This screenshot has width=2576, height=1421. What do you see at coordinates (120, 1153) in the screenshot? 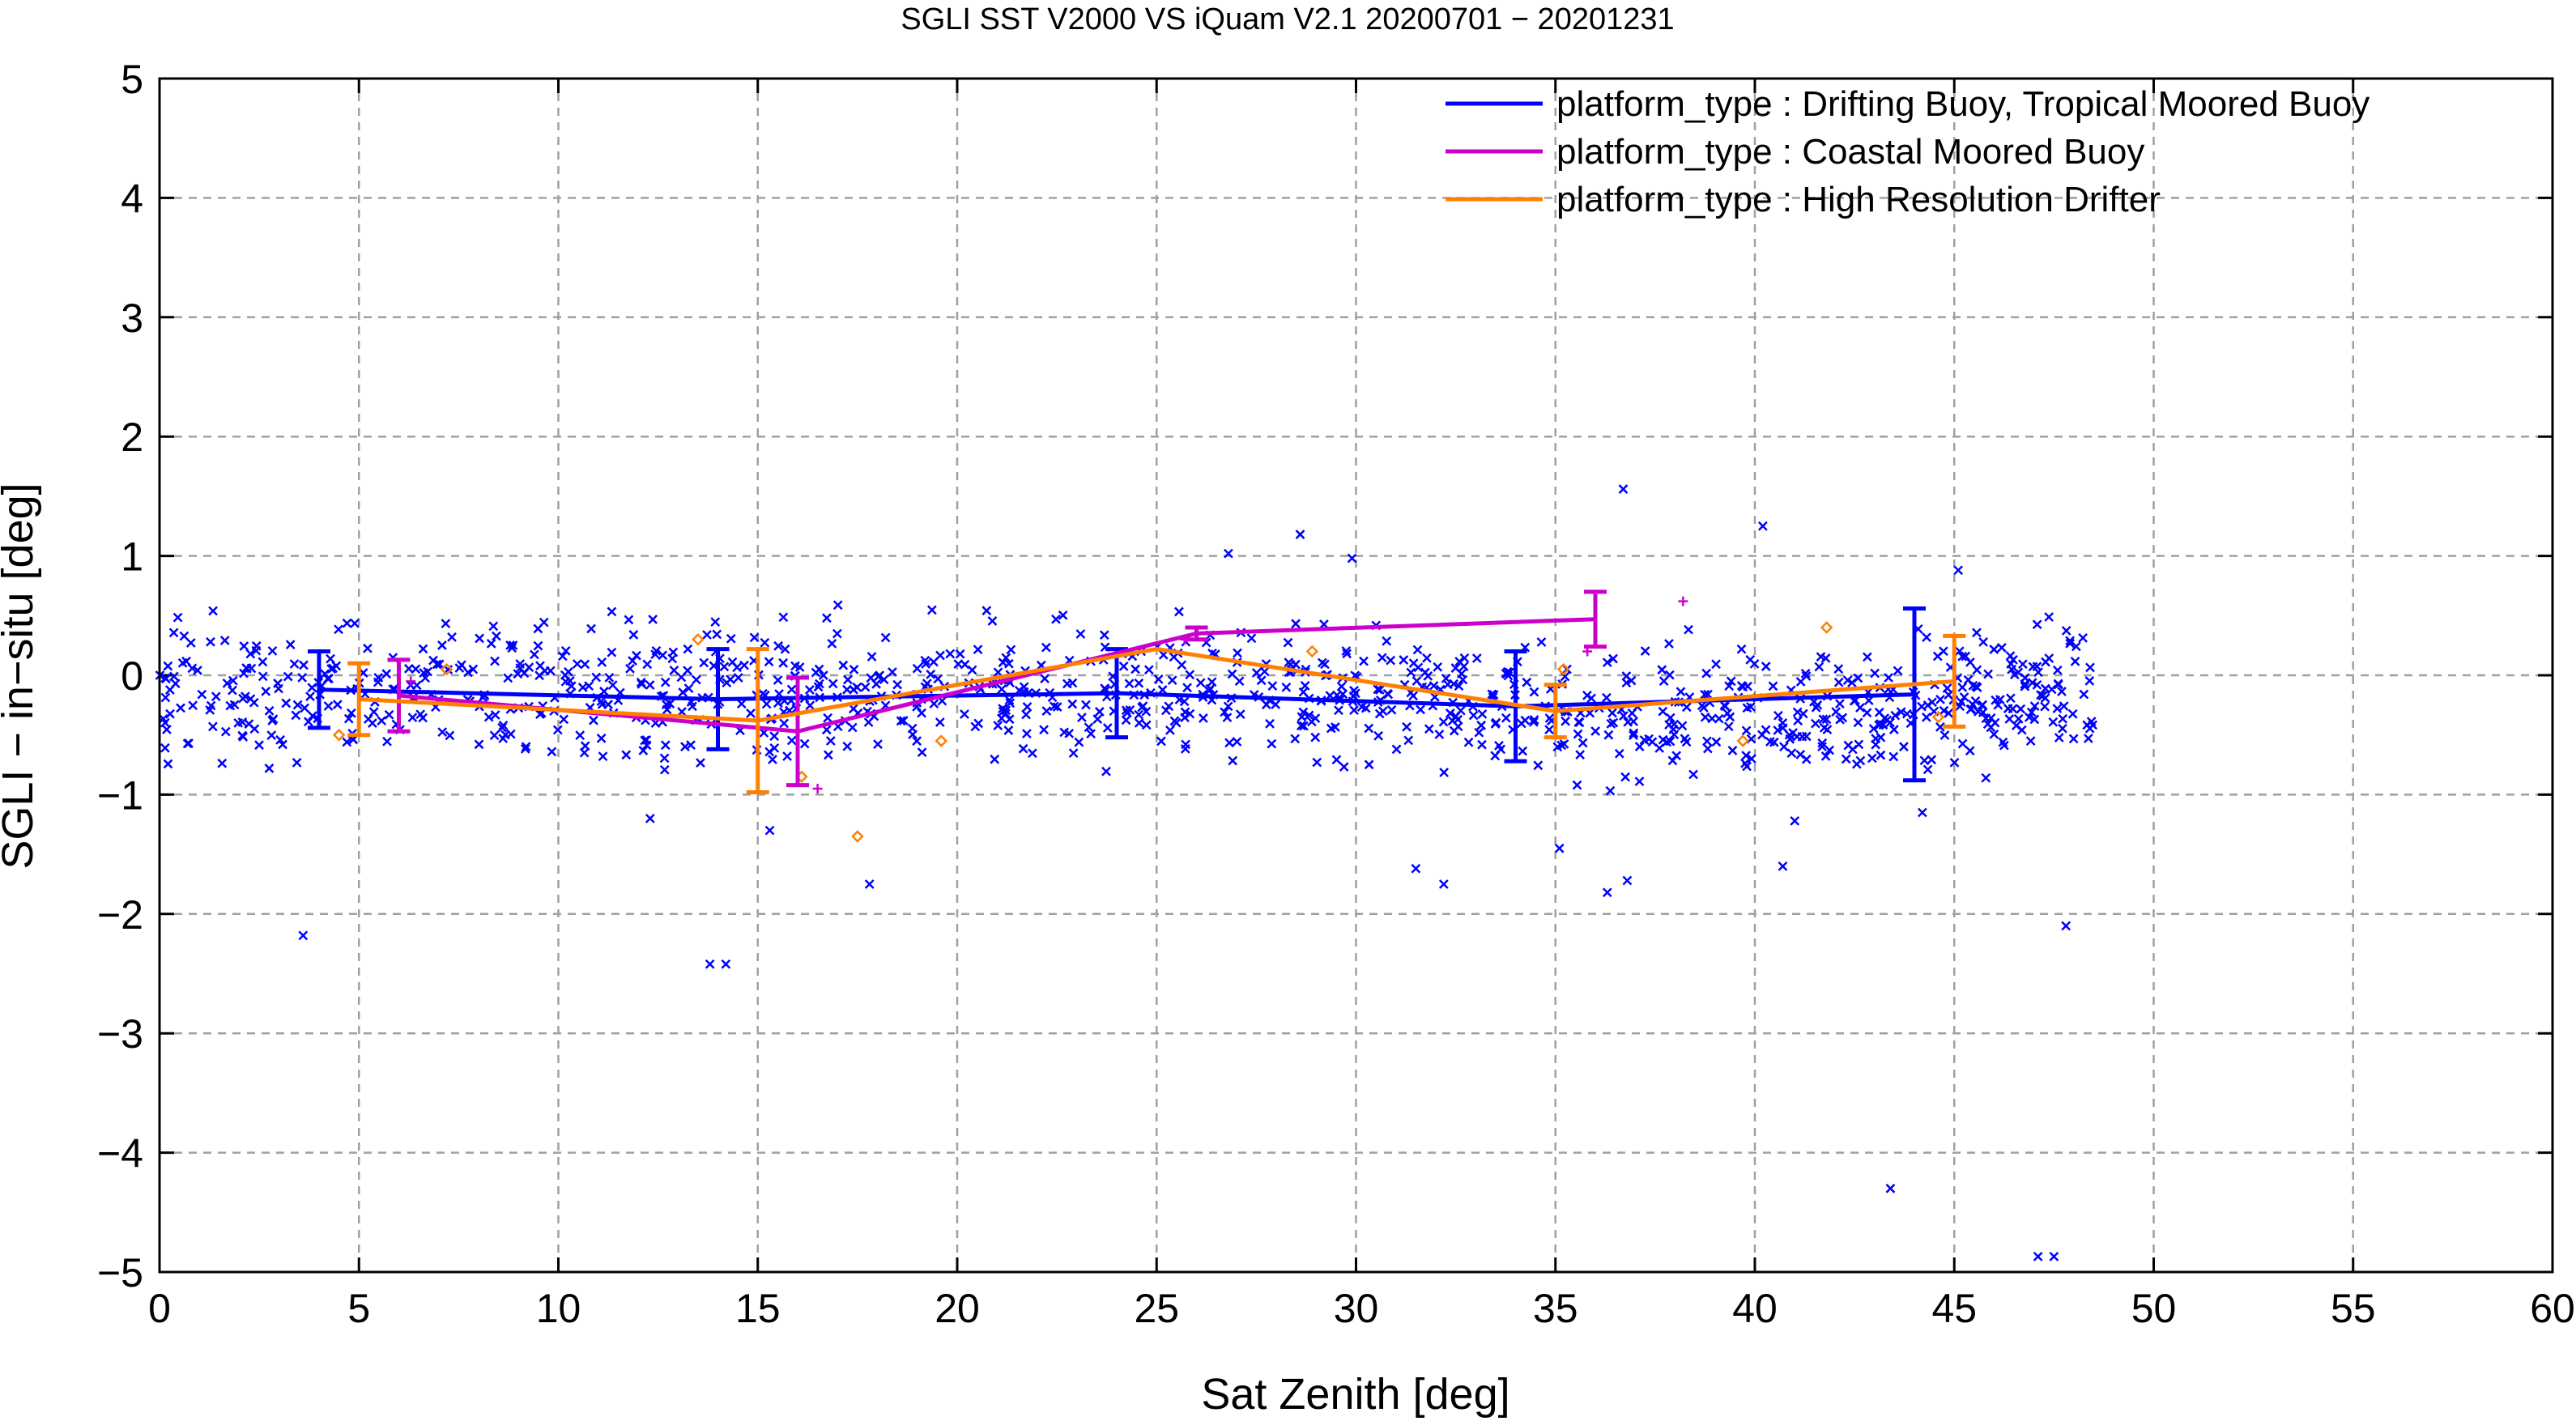
I see `y-tick-label: −4` at bounding box center [120, 1153].